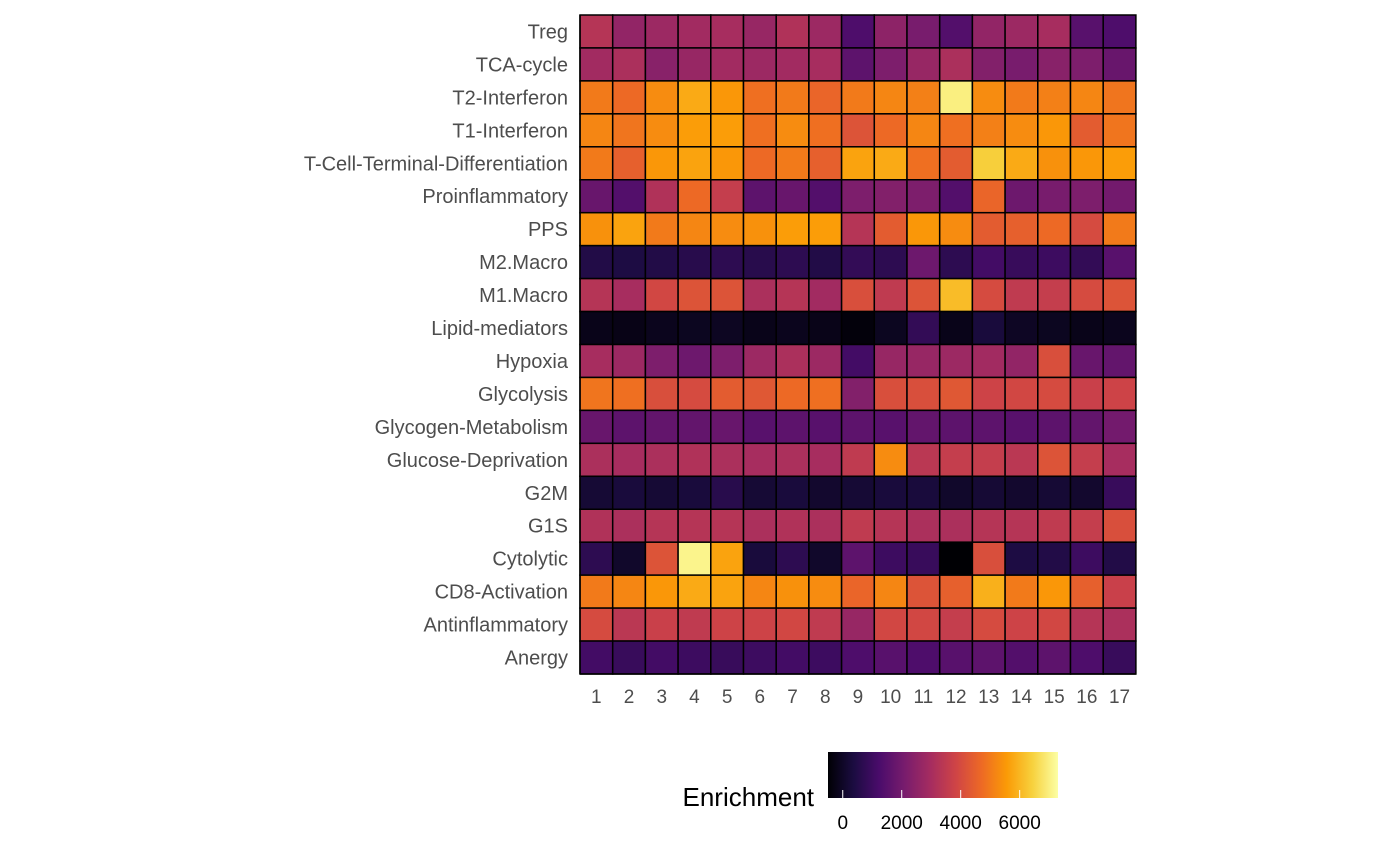 This screenshot has width=1400, height=865. What do you see at coordinates (546, 494) in the screenshot?
I see `y-tick-label: G2M` at bounding box center [546, 494].